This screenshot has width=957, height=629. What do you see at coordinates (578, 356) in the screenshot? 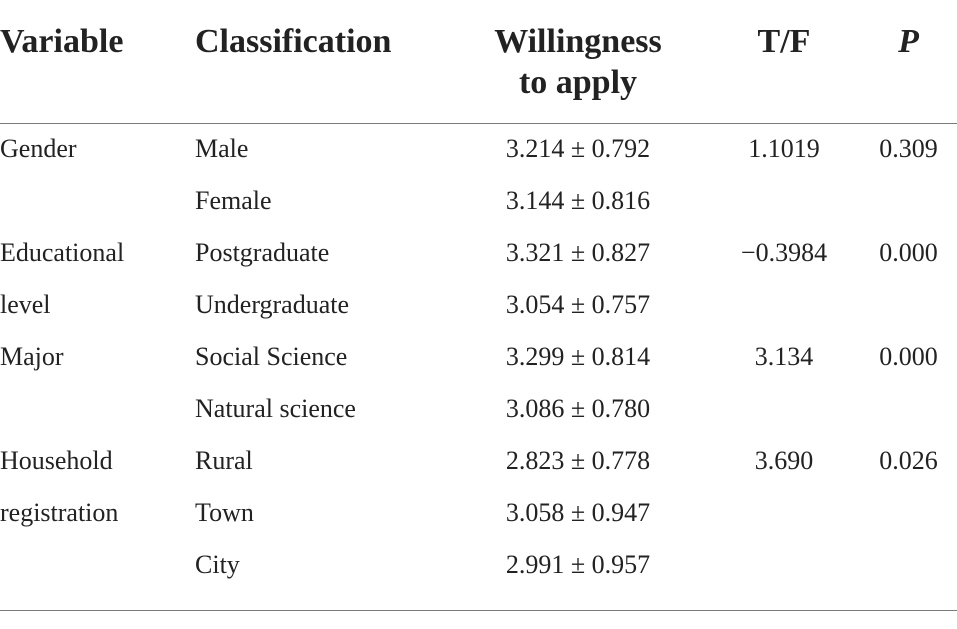
I see `cell-willingness: 3.299 ± 0.814` at bounding box center [578, 356].